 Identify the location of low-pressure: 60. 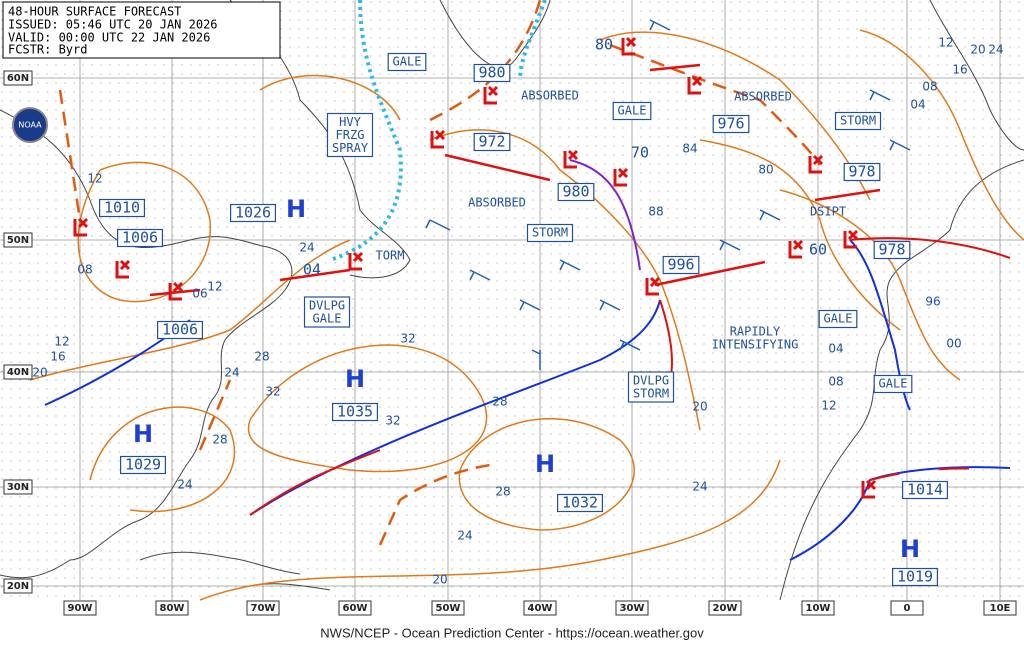
(818, 250).